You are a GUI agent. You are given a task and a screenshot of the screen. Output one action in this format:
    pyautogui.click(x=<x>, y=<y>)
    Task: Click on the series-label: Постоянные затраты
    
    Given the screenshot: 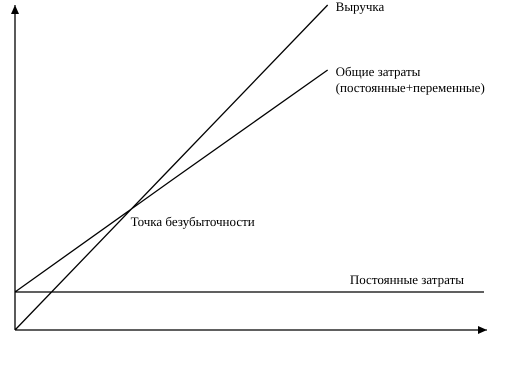 What is the action you would take?
    pyautogui.click(x=407, y=279)
    